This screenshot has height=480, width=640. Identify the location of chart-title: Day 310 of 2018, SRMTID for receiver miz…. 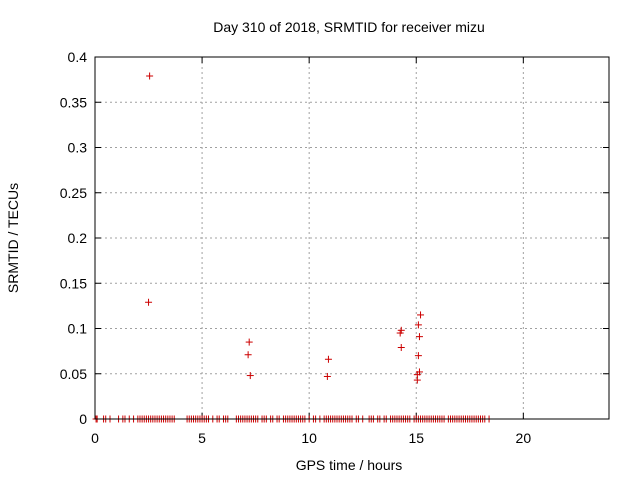
(349, 27).